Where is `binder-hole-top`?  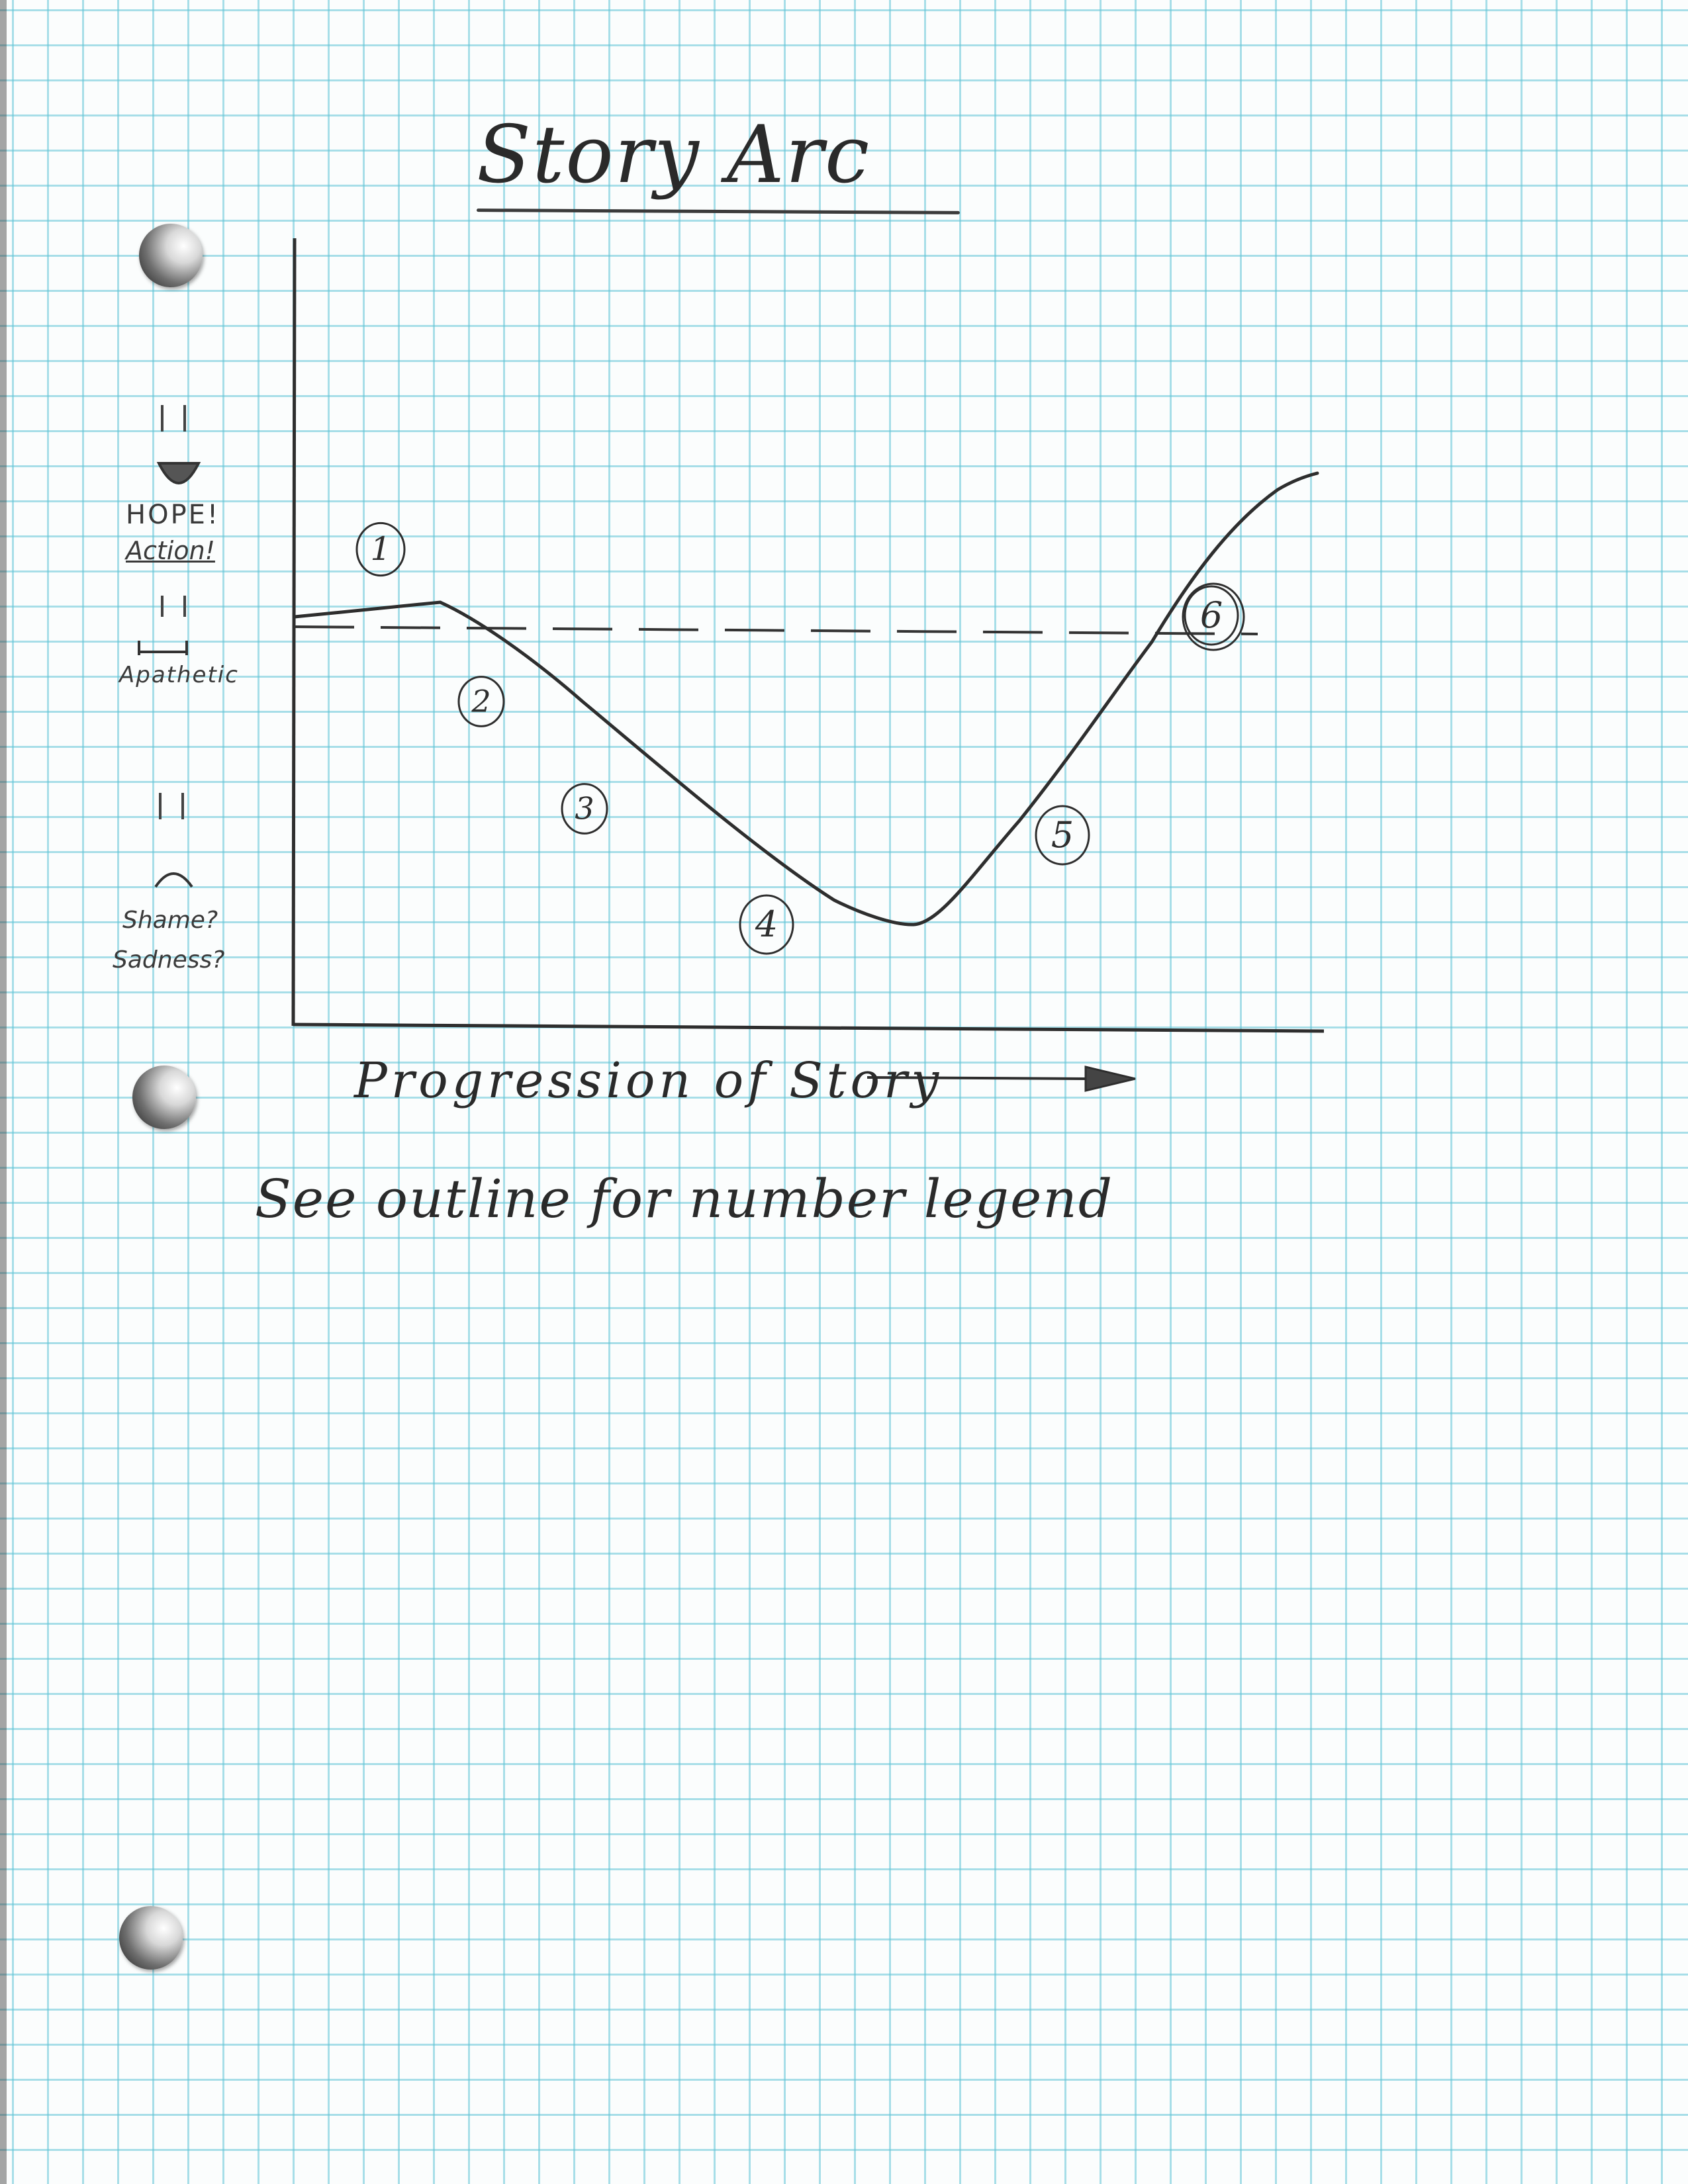 binder-hole-top is located at coordinates (171, 256).